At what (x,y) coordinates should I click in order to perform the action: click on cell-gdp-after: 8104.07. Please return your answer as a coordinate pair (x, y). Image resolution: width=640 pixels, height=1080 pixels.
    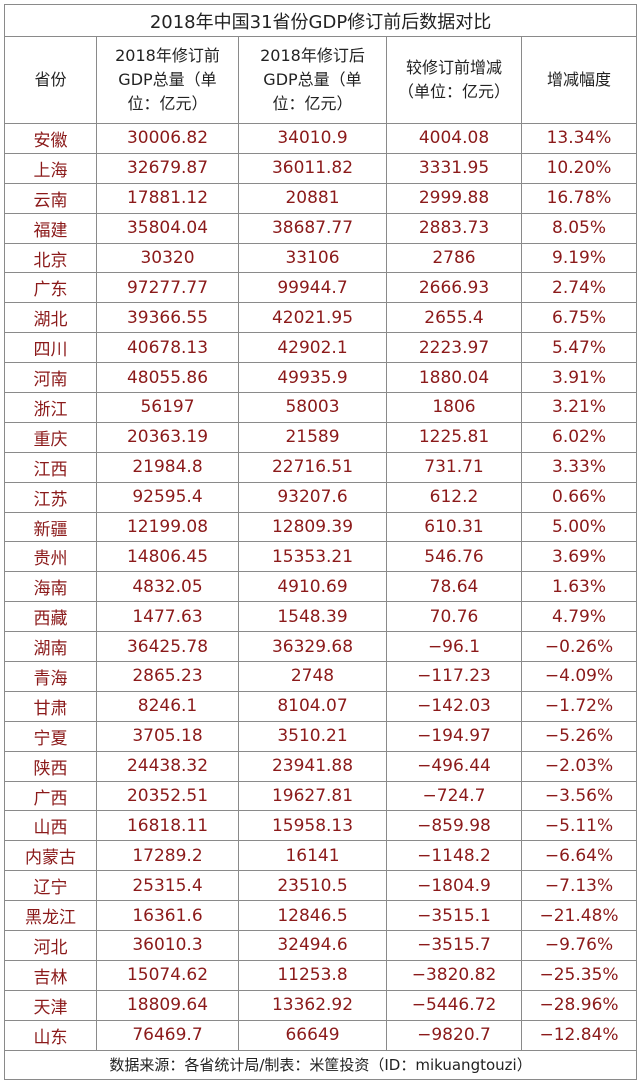
    Looking at the image, I should click on (312, 706).